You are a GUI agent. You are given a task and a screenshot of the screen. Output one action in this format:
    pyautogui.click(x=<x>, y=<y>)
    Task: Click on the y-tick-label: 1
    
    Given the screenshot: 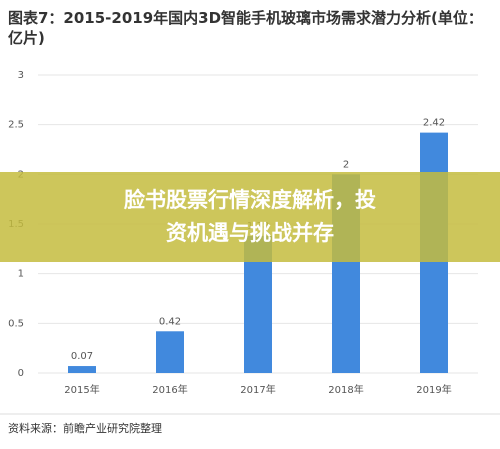 What is the action you would take?
    pyautogui.click(x=21, y=274)
    